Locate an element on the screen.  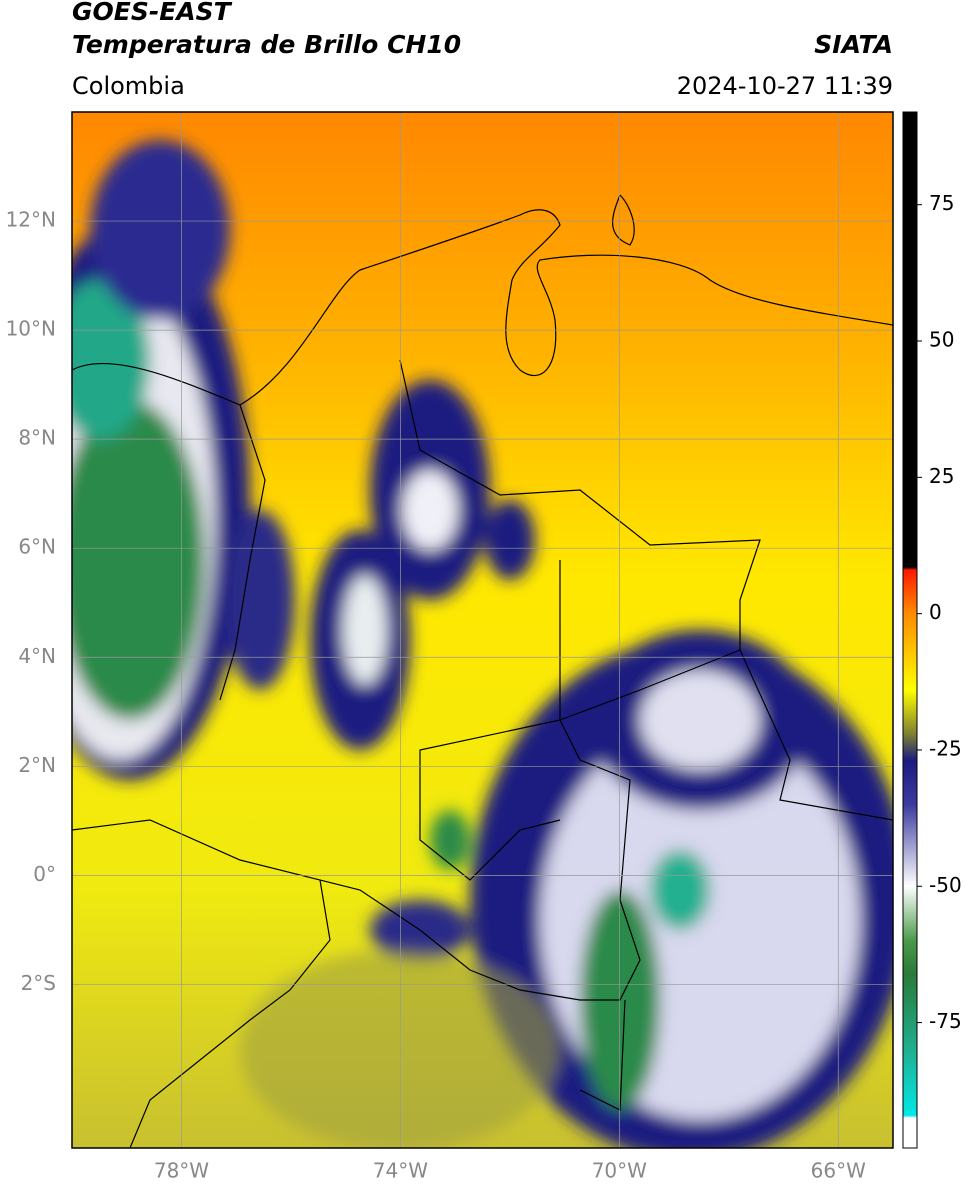
lon-tick-label: 70°W is located at coordinates (619, 1171).